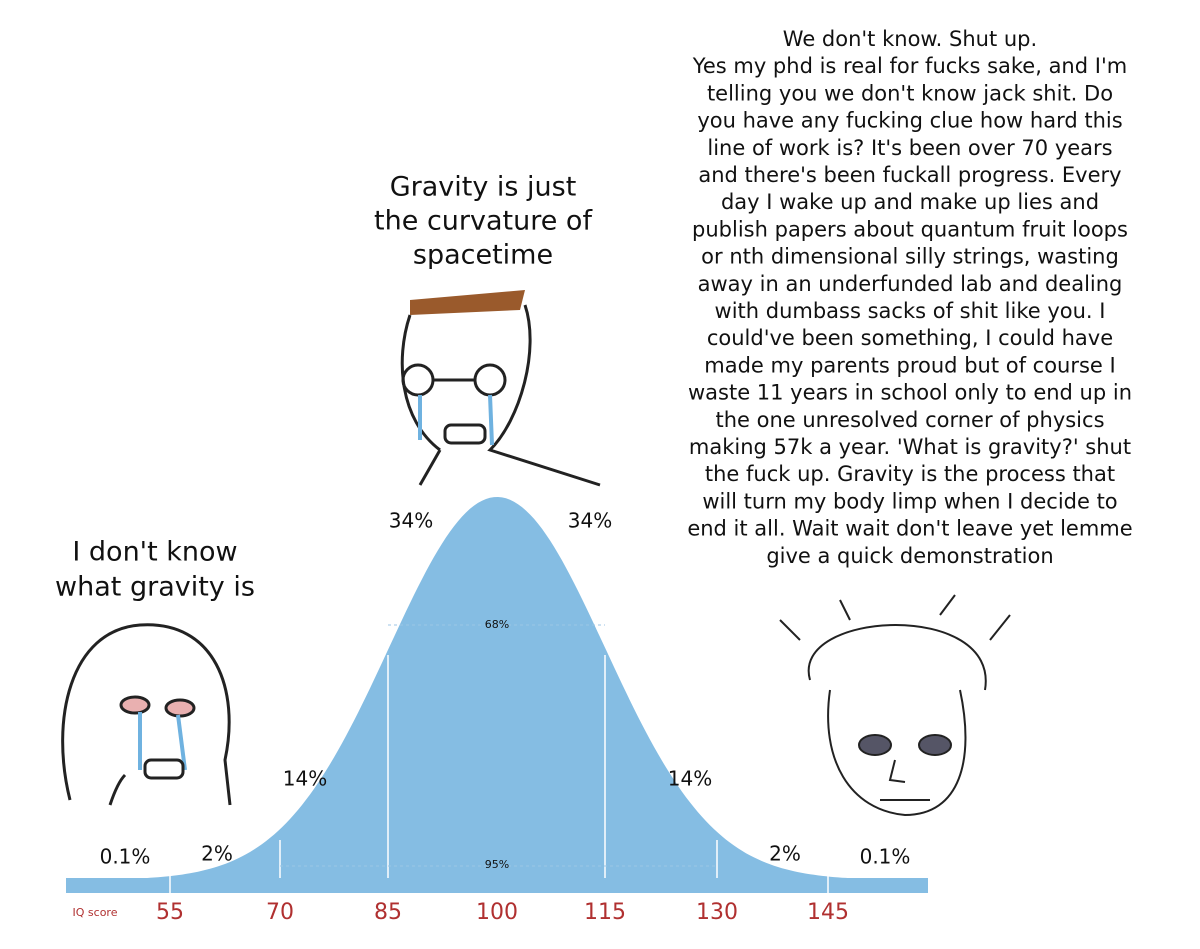 This screenshot has height=949, width=1200. I want to click on caption-line: away in an underfunded lab and dealing, so click(910, 284).